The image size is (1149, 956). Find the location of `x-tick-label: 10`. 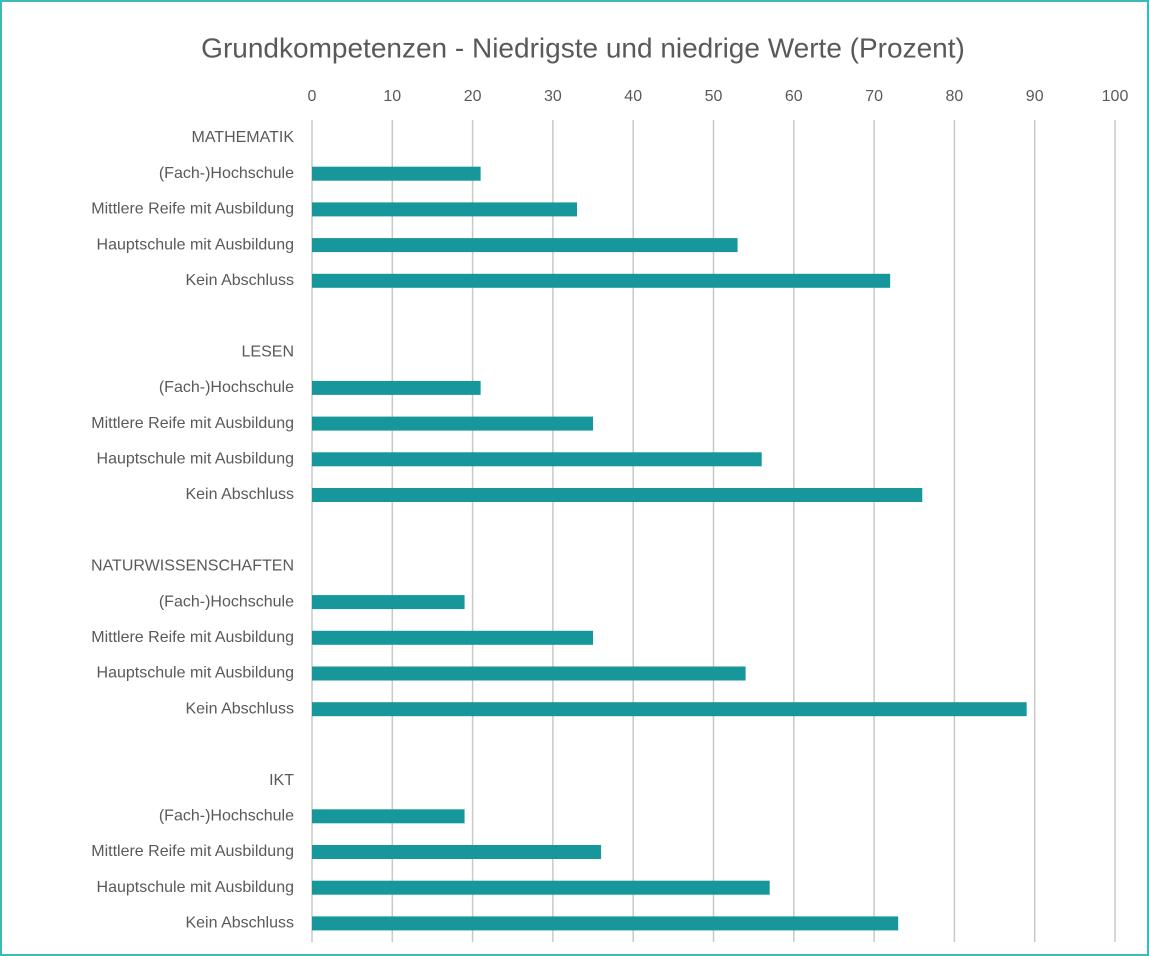

x-tick-label: 10 is located at coordinates (392, 96).